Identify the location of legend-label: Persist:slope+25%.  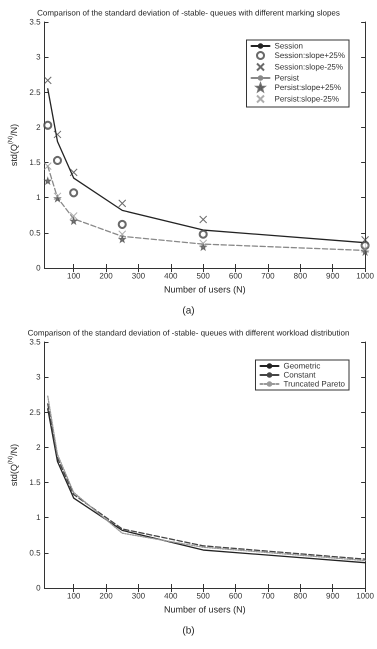
(307, 87).